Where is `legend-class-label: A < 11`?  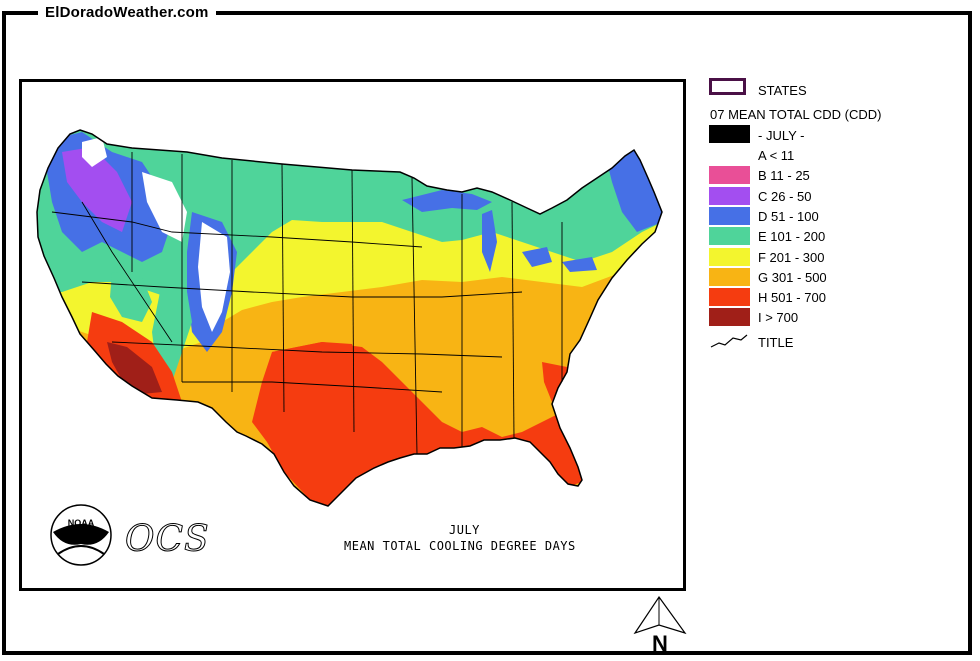
legend-class-label: A < 11 is located at coordinates (776, 155).